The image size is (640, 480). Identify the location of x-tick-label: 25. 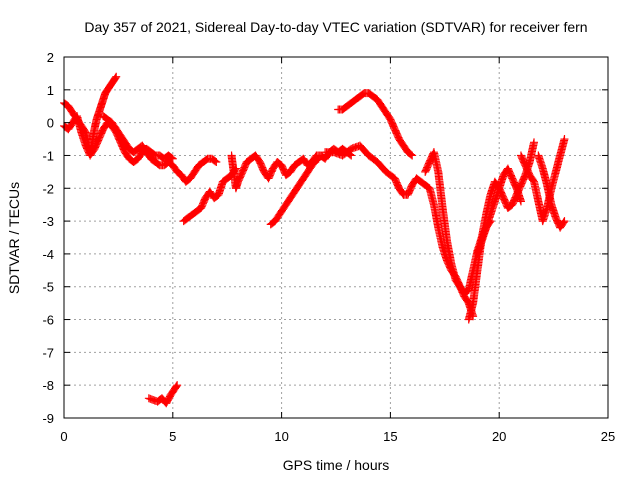
(608, 436).